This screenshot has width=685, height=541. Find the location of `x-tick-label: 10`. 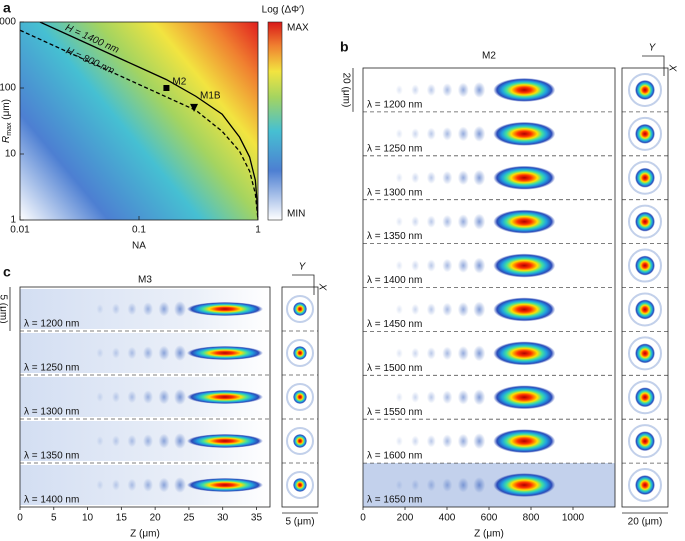

x-tick-label: 10 is located at coordinates (88, 518).